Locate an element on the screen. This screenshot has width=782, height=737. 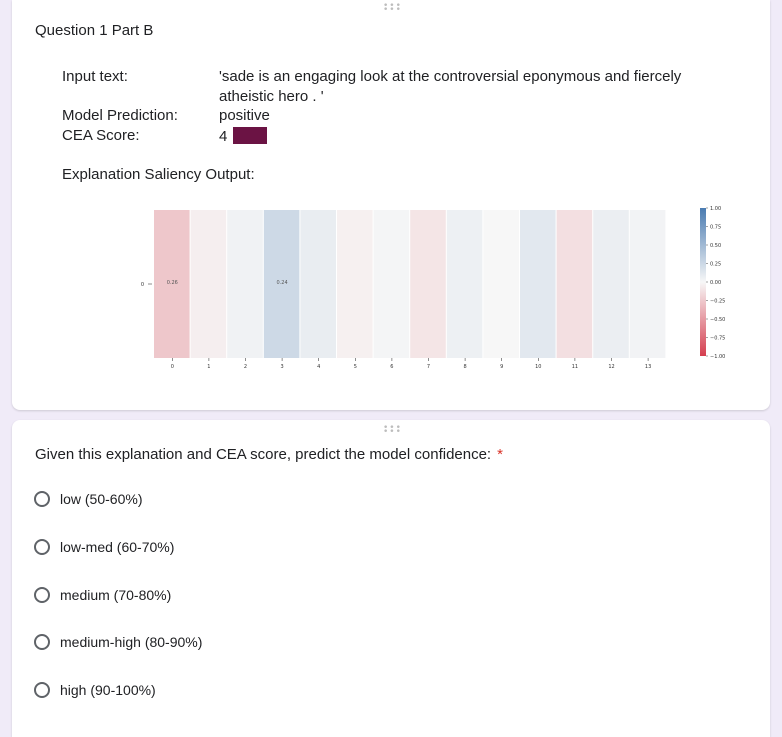
x-tick-label: 1 is located at coordinates (208, 367).